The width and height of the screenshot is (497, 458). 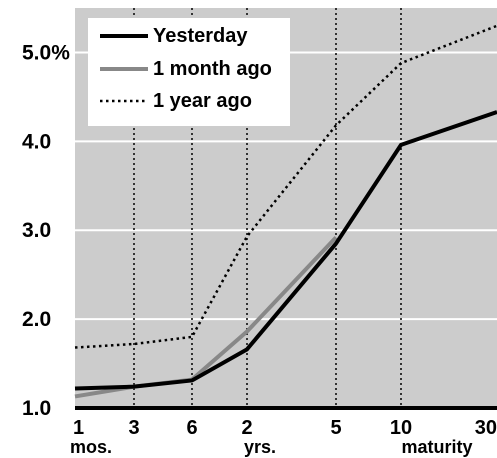 I want to click on x-sublabel: maturity, so click(x=436, y=447).